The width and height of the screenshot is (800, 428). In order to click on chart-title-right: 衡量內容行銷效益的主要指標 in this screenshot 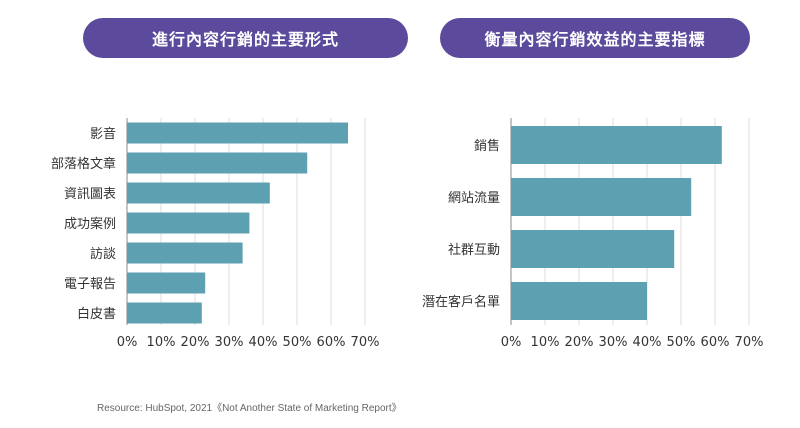, I will do `click(595, 38)`.